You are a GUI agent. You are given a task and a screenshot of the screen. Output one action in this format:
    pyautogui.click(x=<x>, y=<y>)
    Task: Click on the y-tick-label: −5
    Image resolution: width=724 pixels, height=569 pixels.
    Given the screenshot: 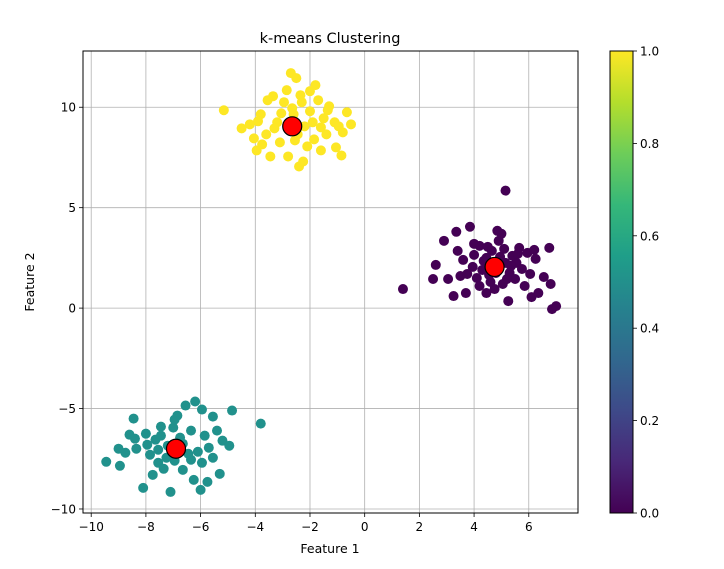 What is the action you would take?
    pyautogui.click(x=67, y=409)
    